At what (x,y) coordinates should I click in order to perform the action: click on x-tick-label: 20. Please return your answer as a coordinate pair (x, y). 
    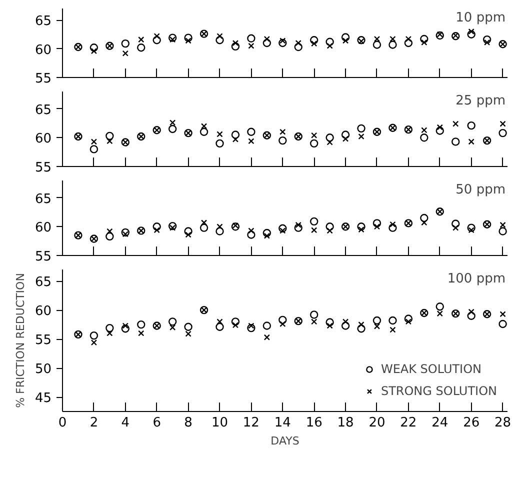
    Looking at the image, I should click on (377, 423).